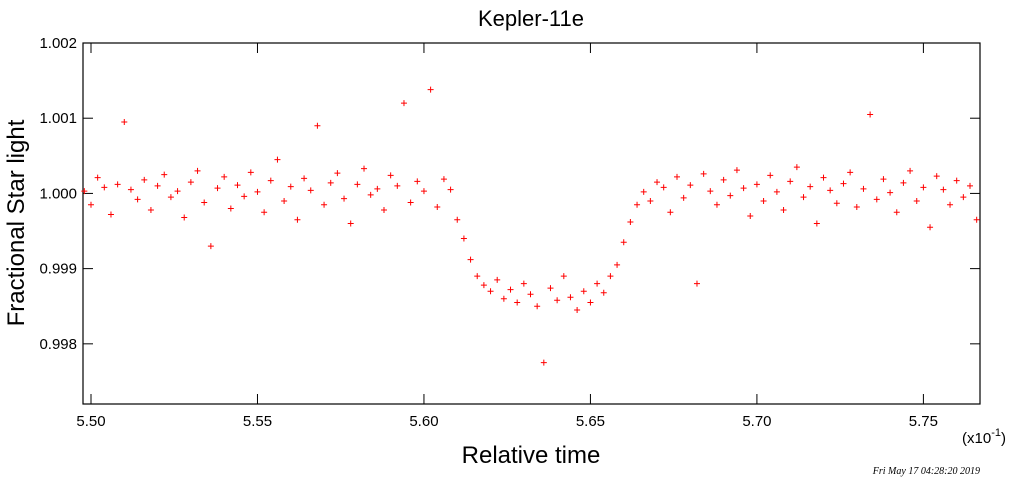  I want to click on x-tick-label: 5.70, so click(756, 421).